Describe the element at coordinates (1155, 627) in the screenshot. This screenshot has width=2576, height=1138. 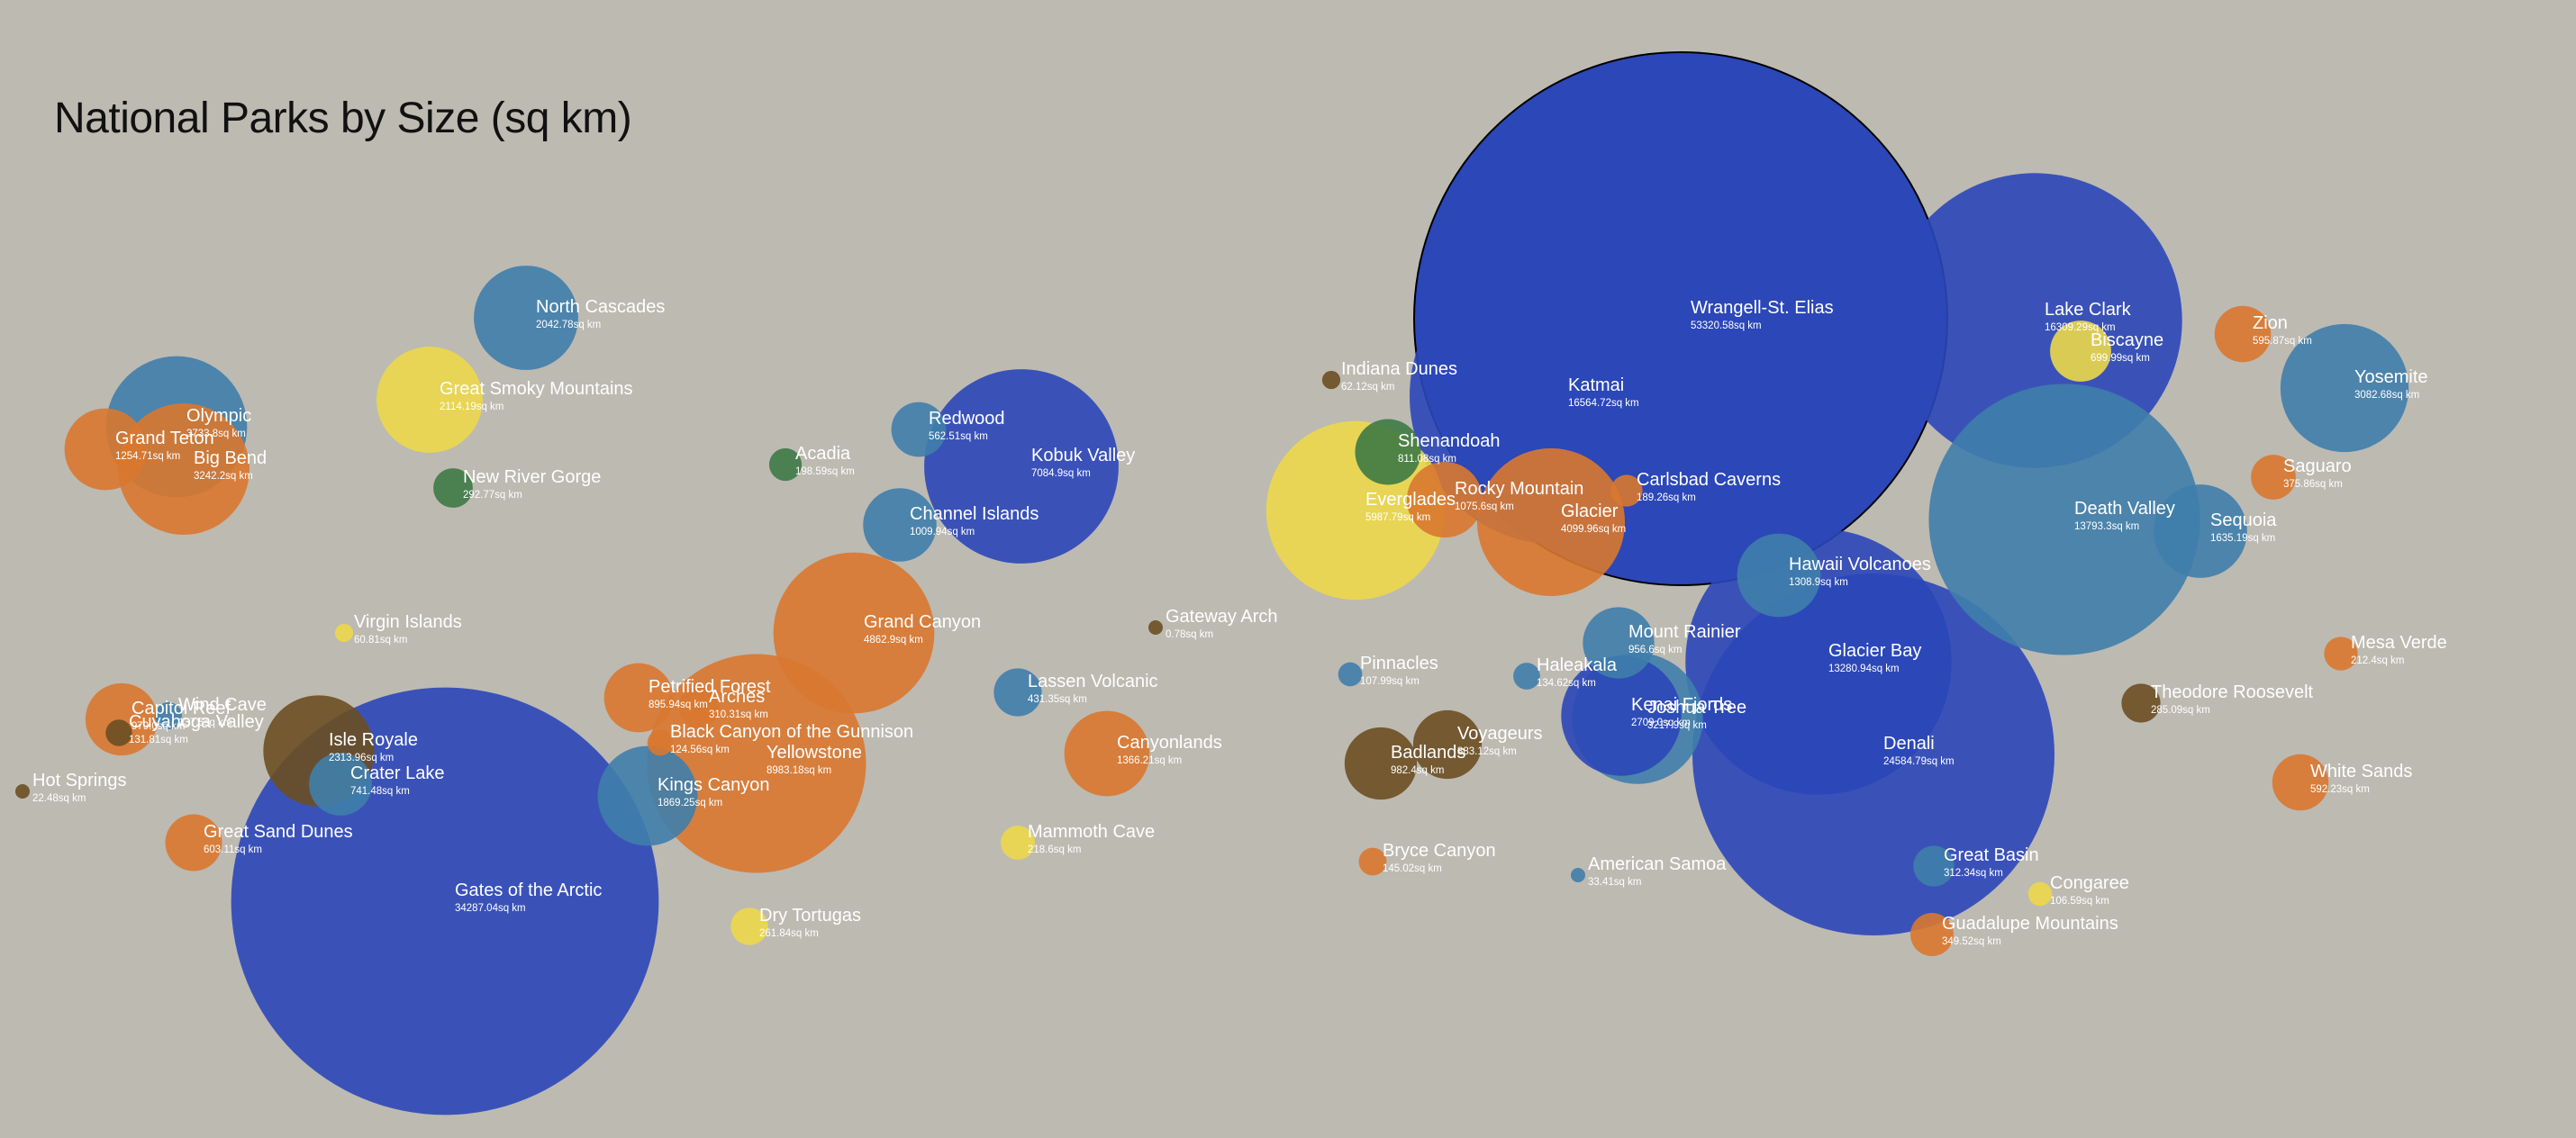
I see `bubble-gateway-arch` at that location.